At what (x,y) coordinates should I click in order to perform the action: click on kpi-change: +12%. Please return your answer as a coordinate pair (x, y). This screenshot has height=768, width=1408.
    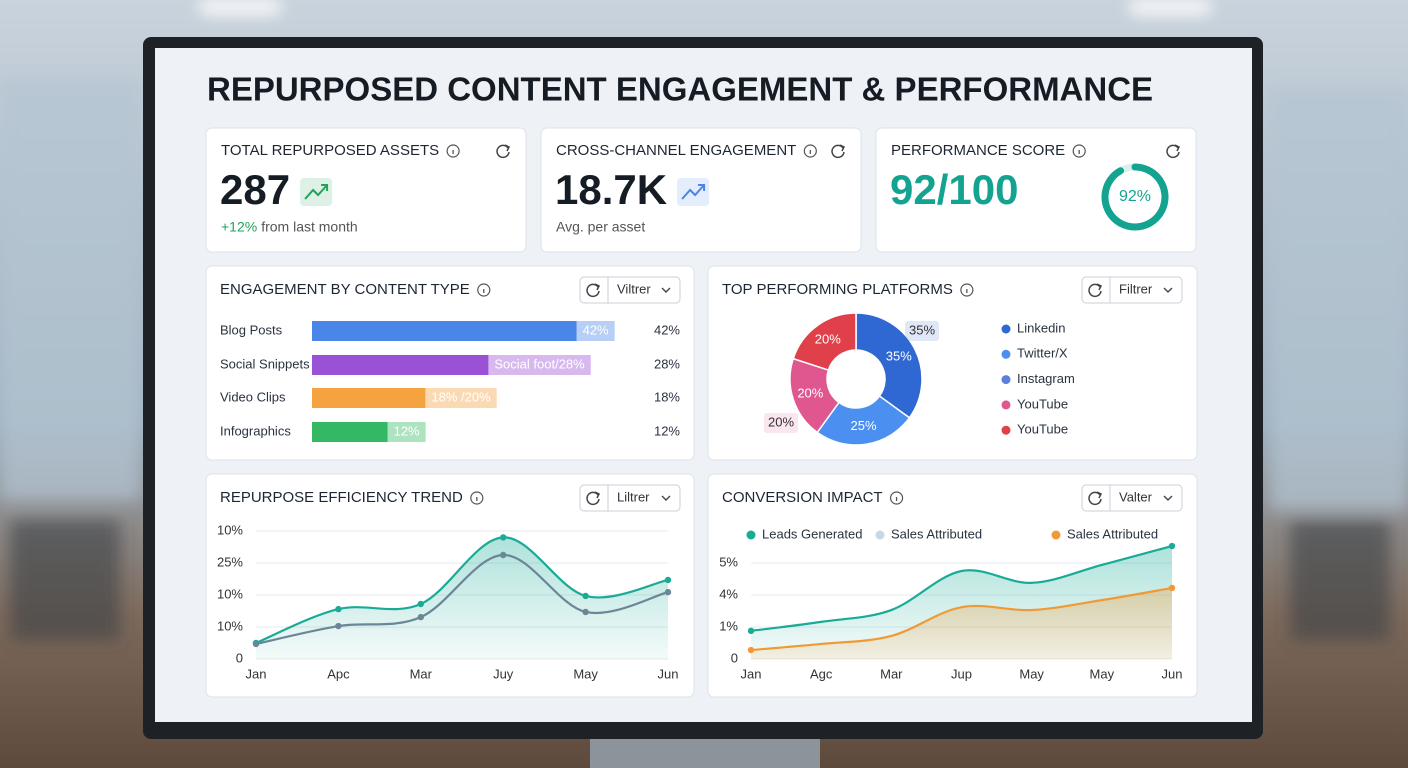
    Looking at the image, I should click on (239, 227).